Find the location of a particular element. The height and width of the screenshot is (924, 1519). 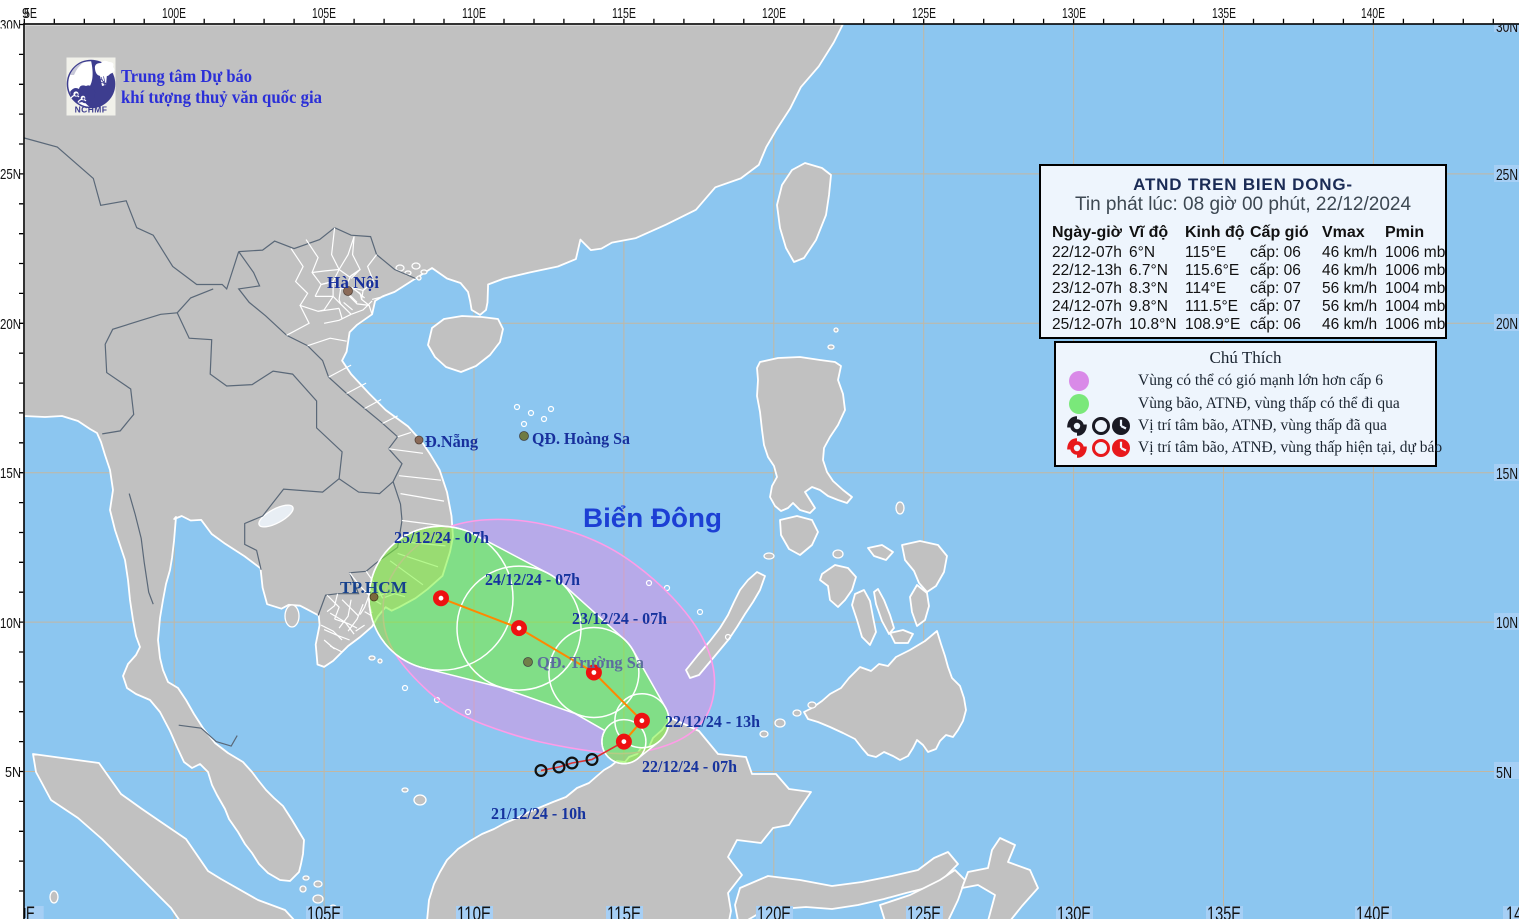

svg-text: 9 is located at coordinates (25, 14).